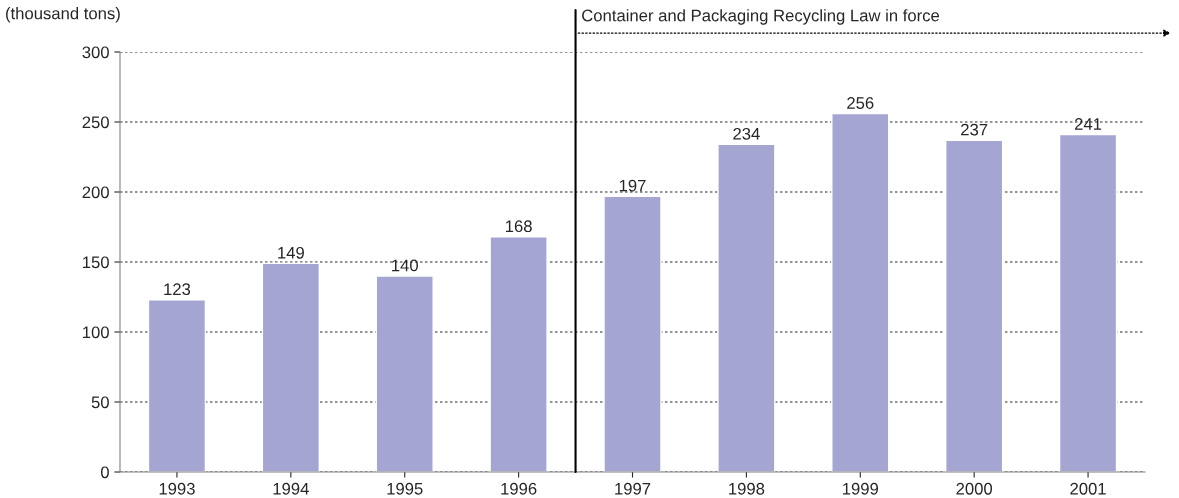 Image resolution: width=1179 pixels, height=498 pixels. Describe the element at coordinates (861, 488) in the screenshot. I see `x-tick-label: 1999` at that location.